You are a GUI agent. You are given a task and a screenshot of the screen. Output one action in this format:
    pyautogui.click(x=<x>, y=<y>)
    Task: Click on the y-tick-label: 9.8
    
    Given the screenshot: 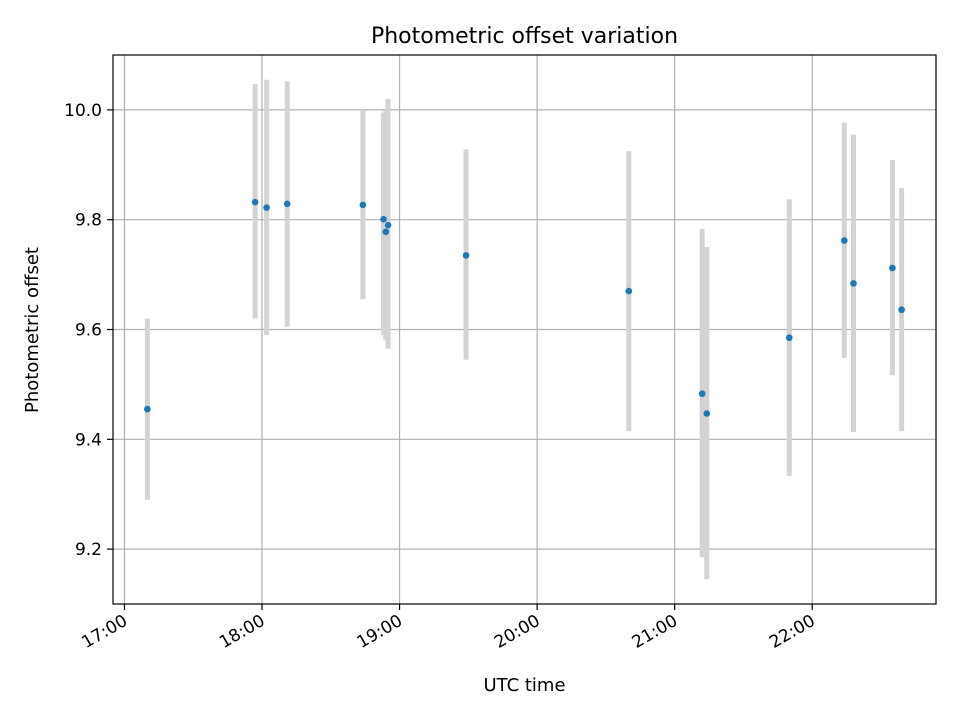 What is the action you would take?
    pyautogui.click(x=88, y=221)
    